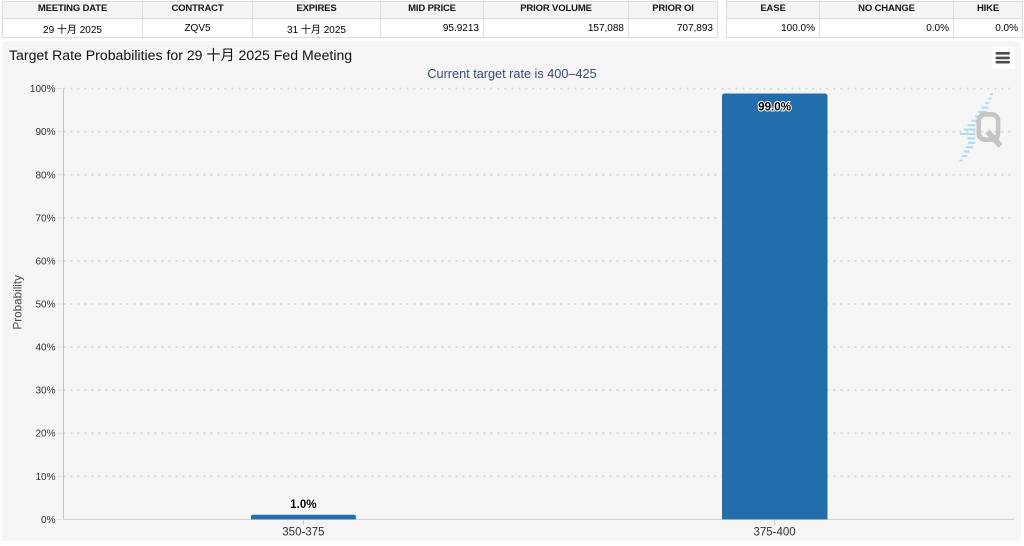 The width and height of the screenshot is (1024, 546). Describe the element at coordinates (45, 175) in the screenshot. I see `svg-text: 80%` at that location.